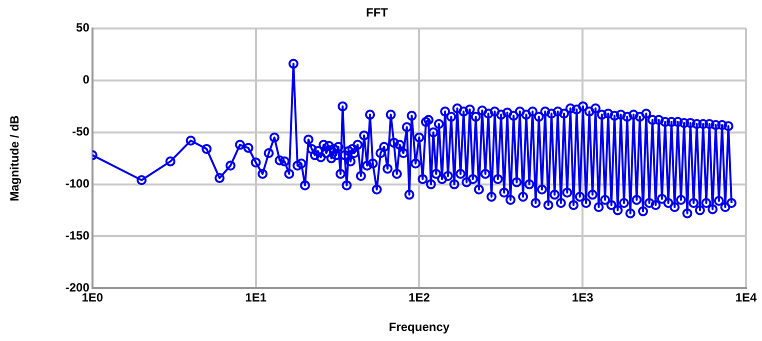 The image size is (762, 341). I want to click on x-tick-label: 1E1, so click(256, 297).